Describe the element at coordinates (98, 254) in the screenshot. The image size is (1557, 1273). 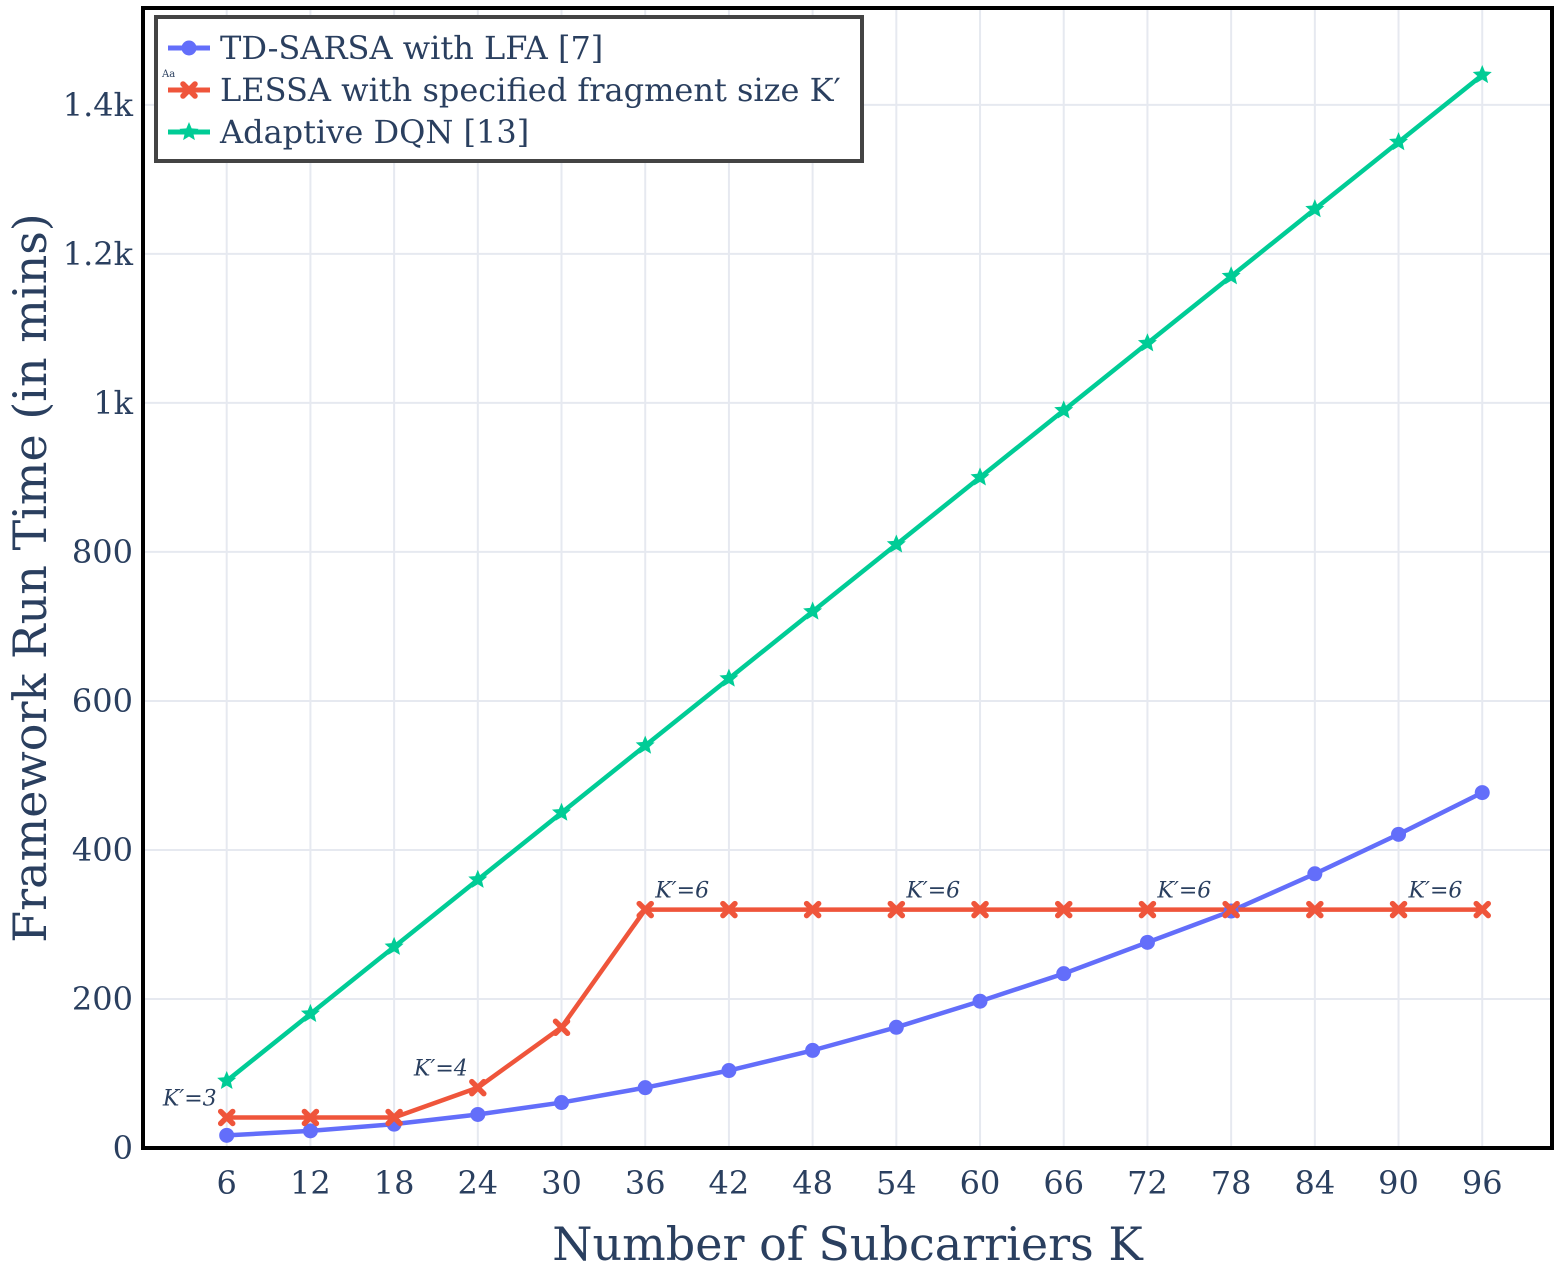
I see `y-tick-label: 1.2k` at that location.